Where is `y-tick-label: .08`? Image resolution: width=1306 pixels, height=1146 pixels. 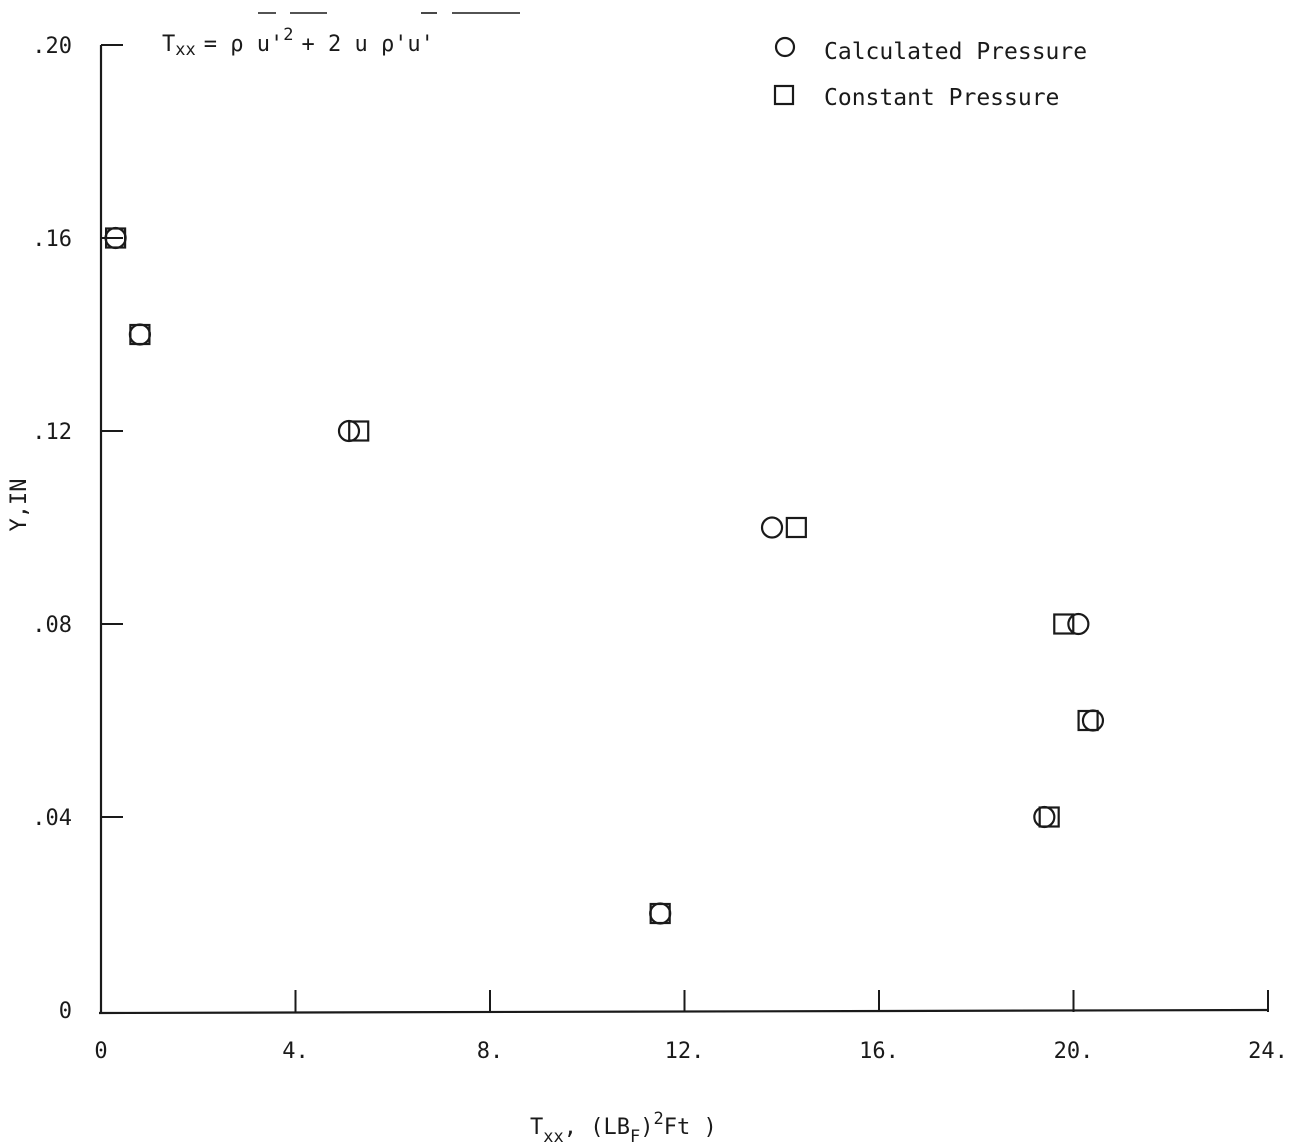
y-tick-label: .08 is located at coordinates (52, 625).